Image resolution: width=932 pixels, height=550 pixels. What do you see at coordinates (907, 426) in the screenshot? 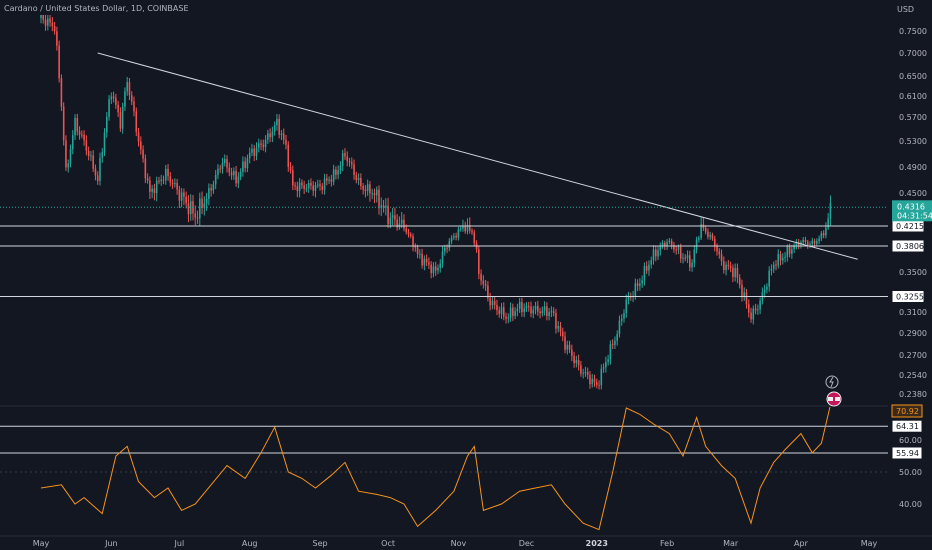
I see `svg-text: 64.31` at bounding box center [907, 426].